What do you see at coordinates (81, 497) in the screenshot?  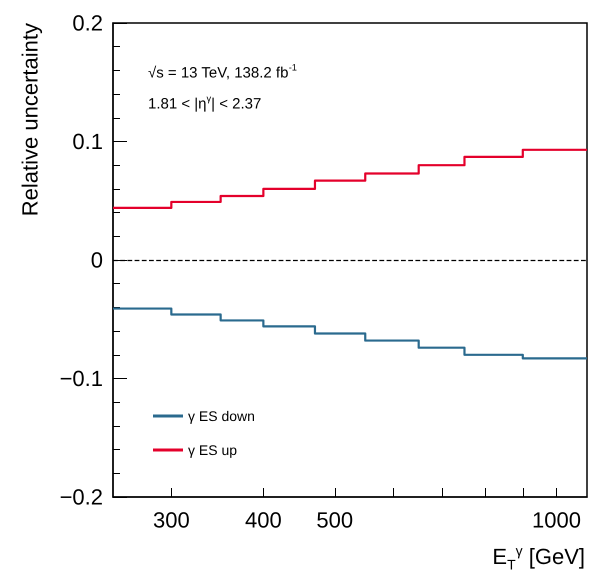 I see `y-tick-label: −0.2` at bounding box center [81, 497].